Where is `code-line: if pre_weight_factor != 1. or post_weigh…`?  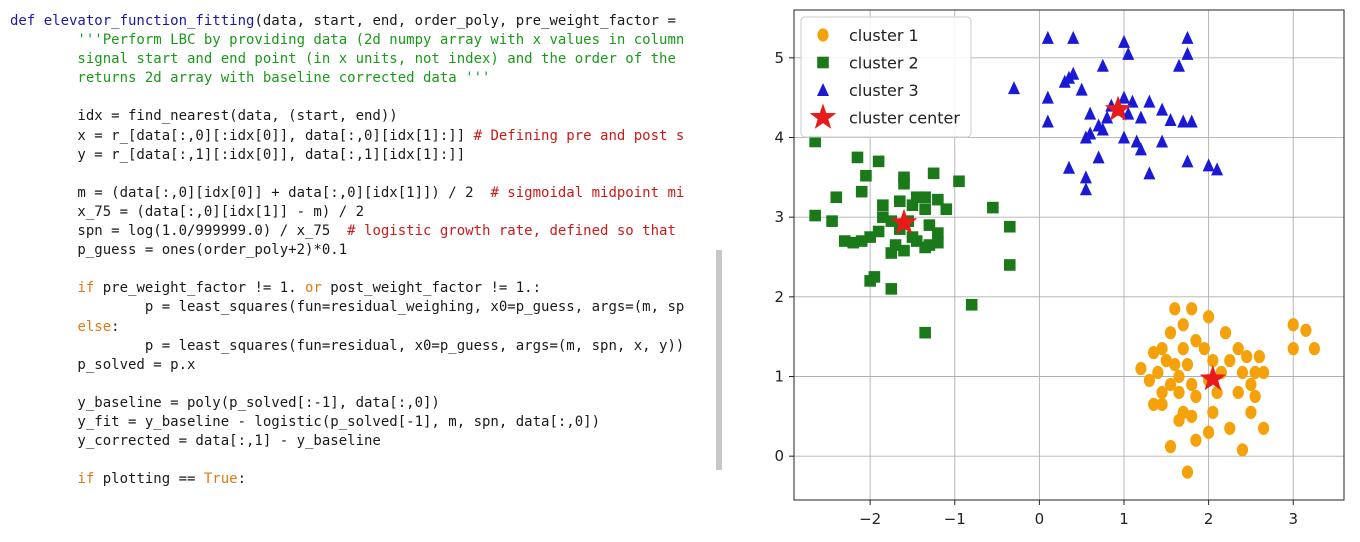
code-line: if pre_weight_factor != 1. or post_weigh… is located at coordinates (347, 288).